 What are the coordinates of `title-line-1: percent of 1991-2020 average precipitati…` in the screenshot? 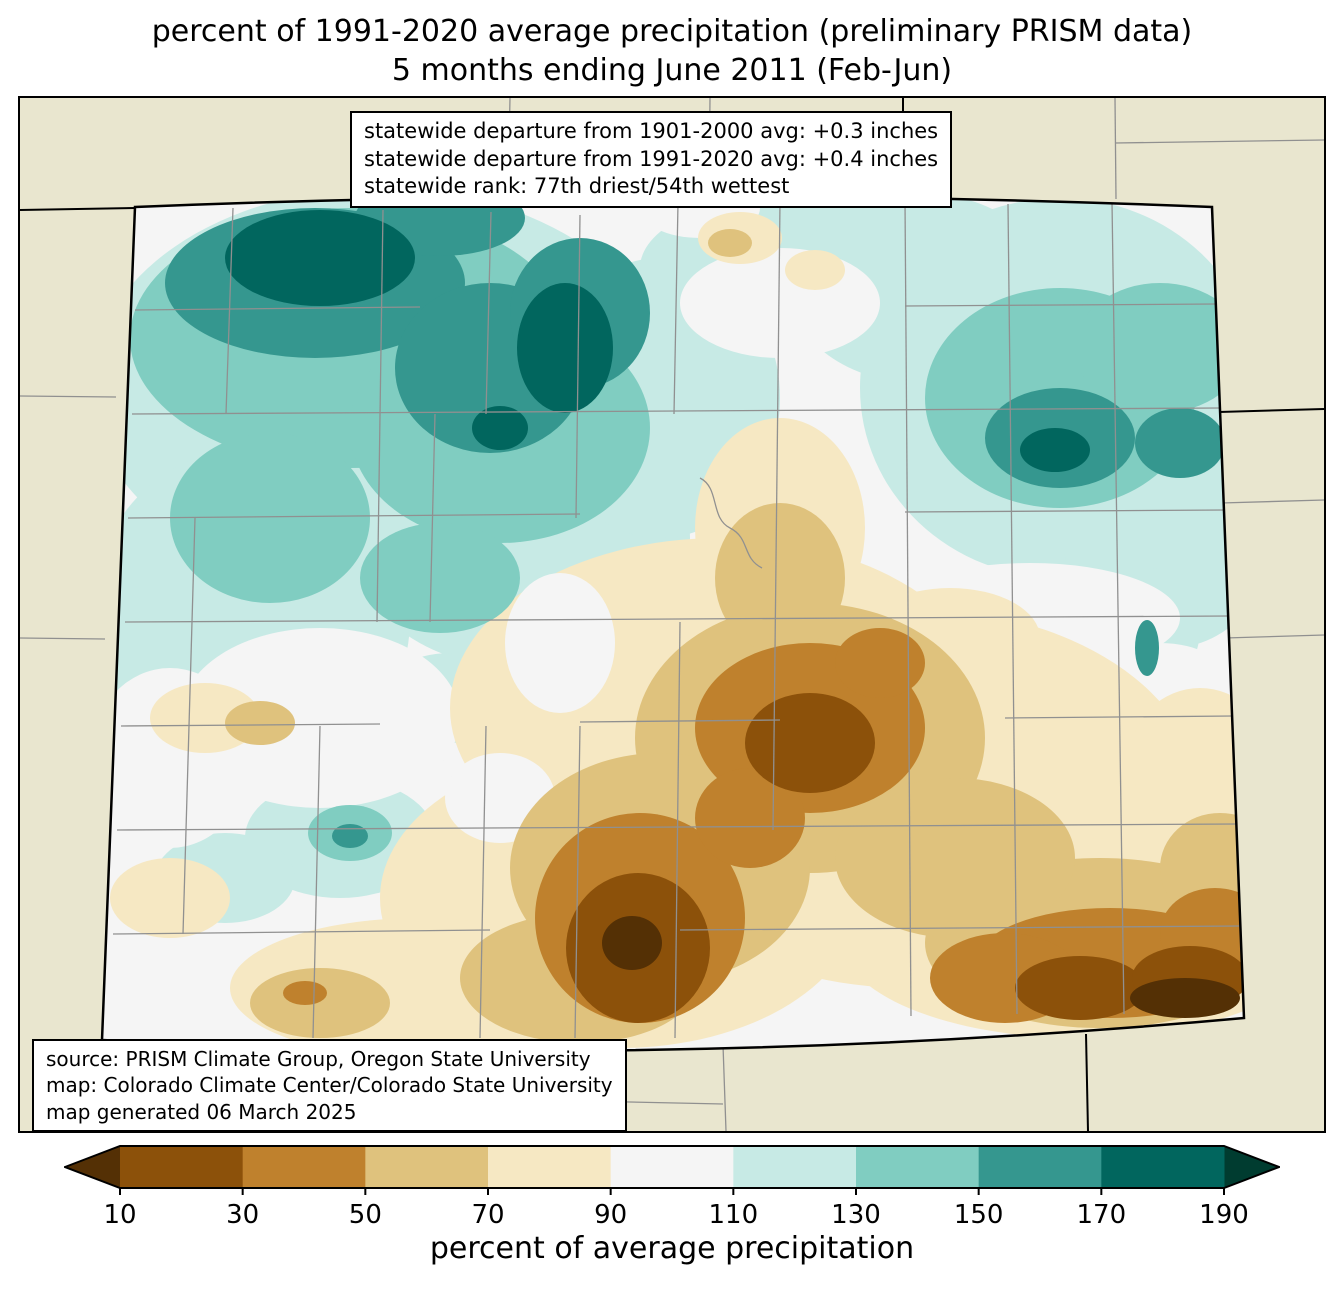 It's located at (672, 31).